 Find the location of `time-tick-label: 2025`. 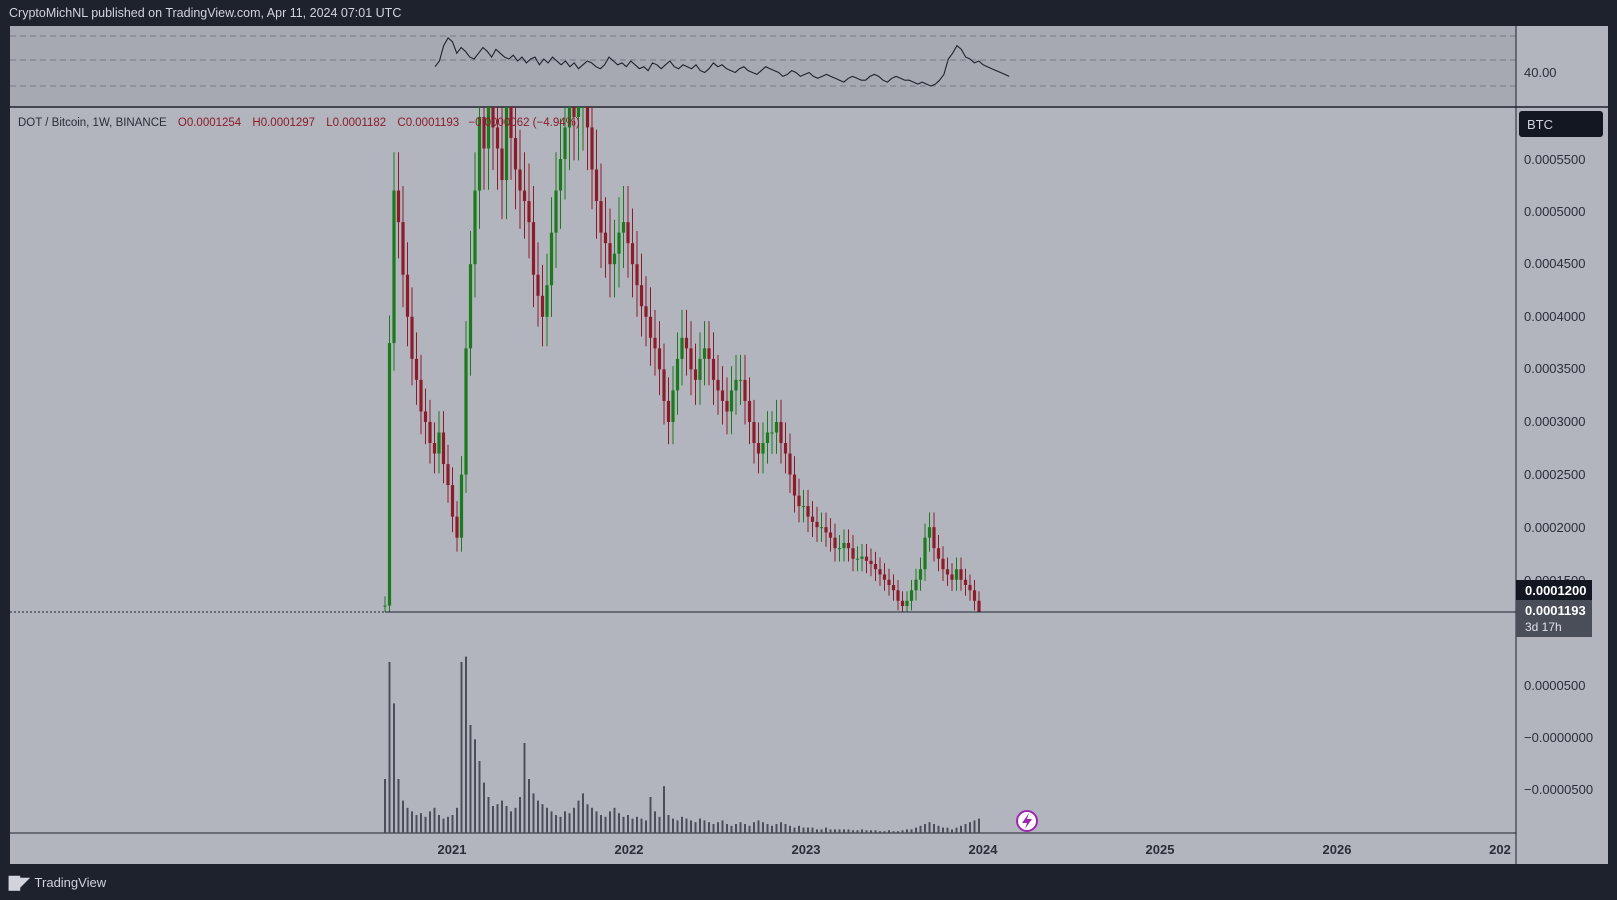

time-tick-label: 2025 is located at coordinates (1160, 849).